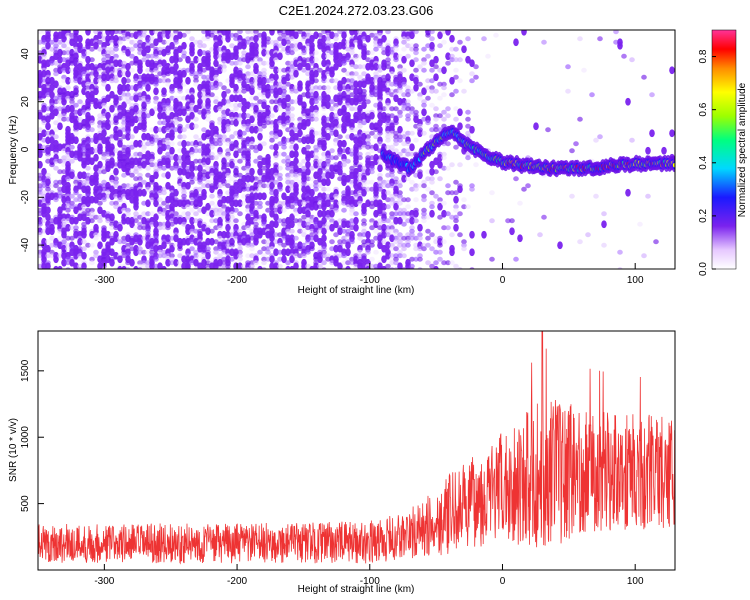  Describe the element at coordinates (370, 280) in the screenshot. I see `x-tick-label: -100` at that location.